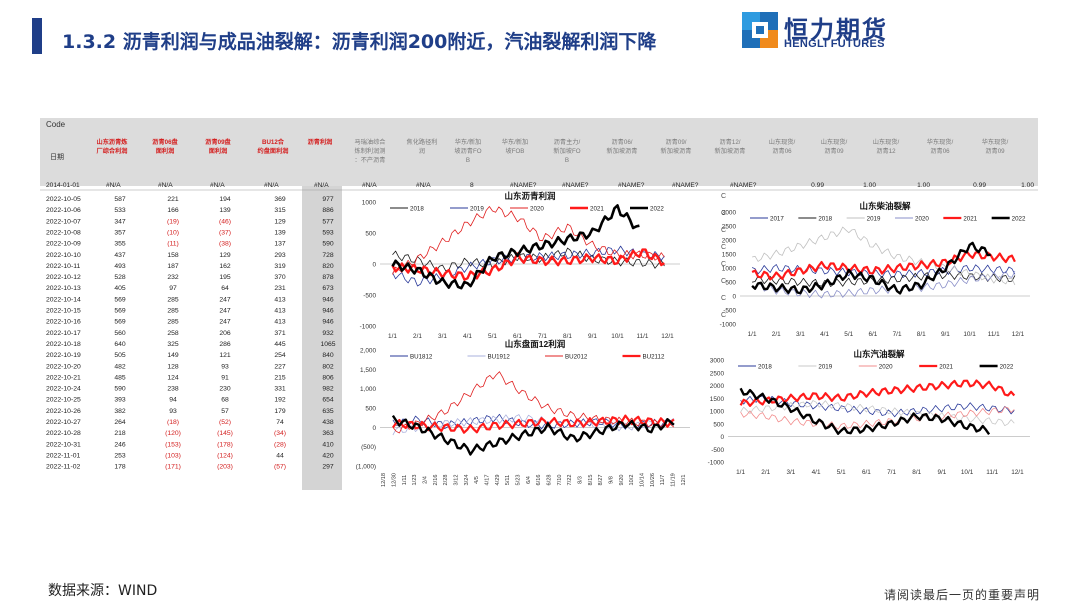 The width and height of the screenshot is (1080, 607). I want to click on disclaimer-note: 请阅读最后一页的重要声明, so click(961, 595).